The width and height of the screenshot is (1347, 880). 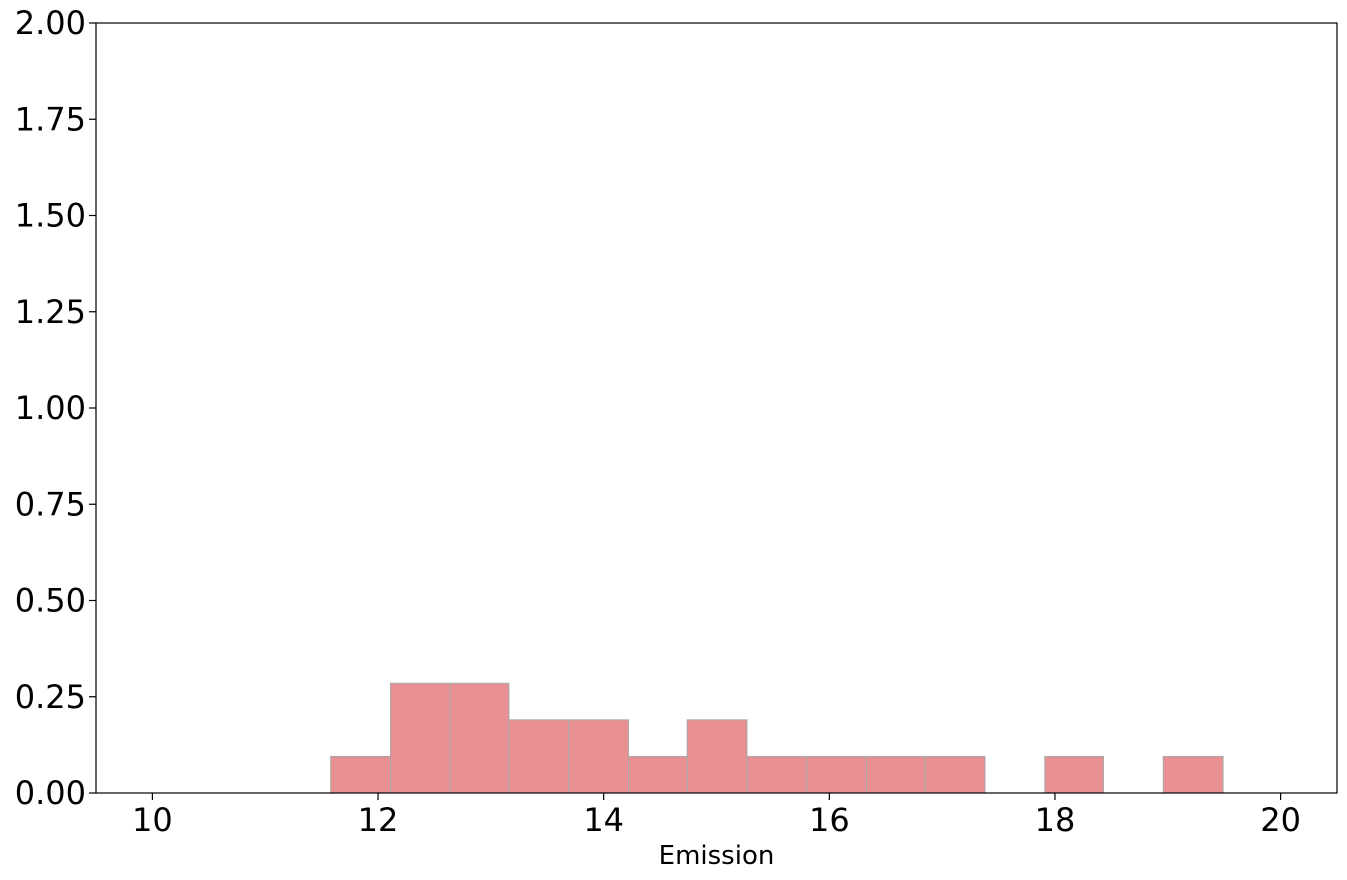 I want to click on x-tick-label: 18, so click(x=1055, y=820).